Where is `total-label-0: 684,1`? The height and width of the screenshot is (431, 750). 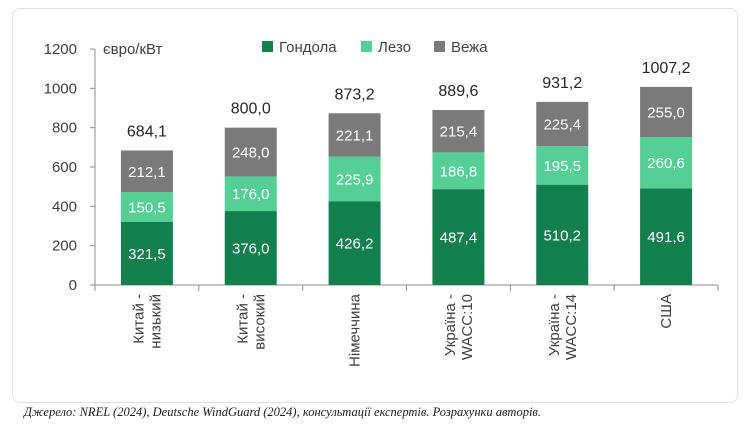 total-label-0: 684,1 is located at coordinates (147, 131).